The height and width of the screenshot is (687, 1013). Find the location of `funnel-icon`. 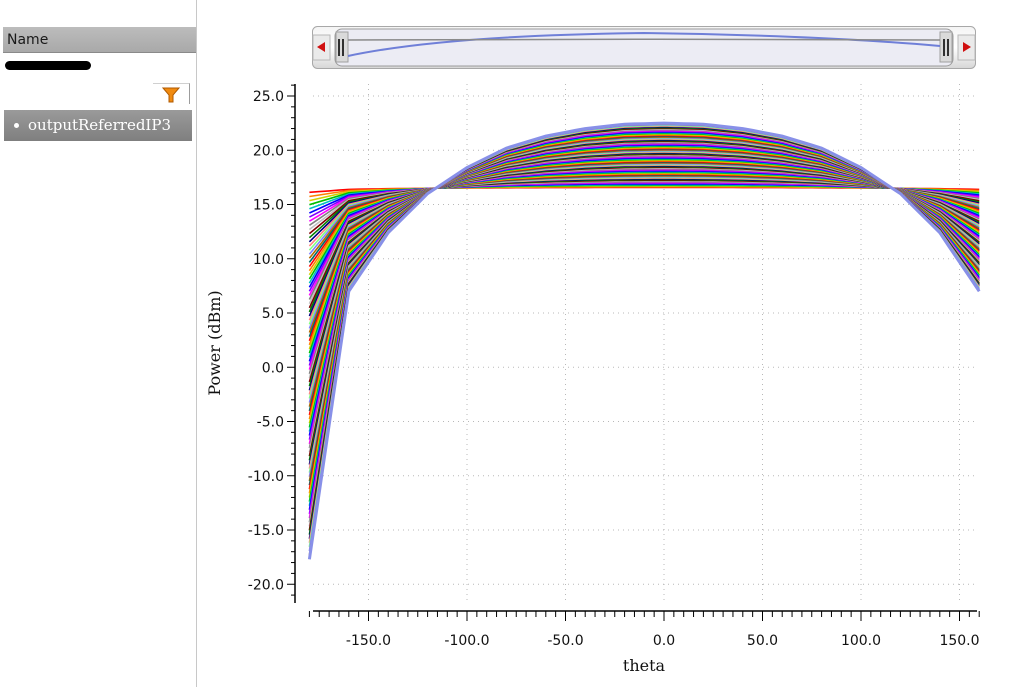

funnel-icon is located at coordinates (171, 95).